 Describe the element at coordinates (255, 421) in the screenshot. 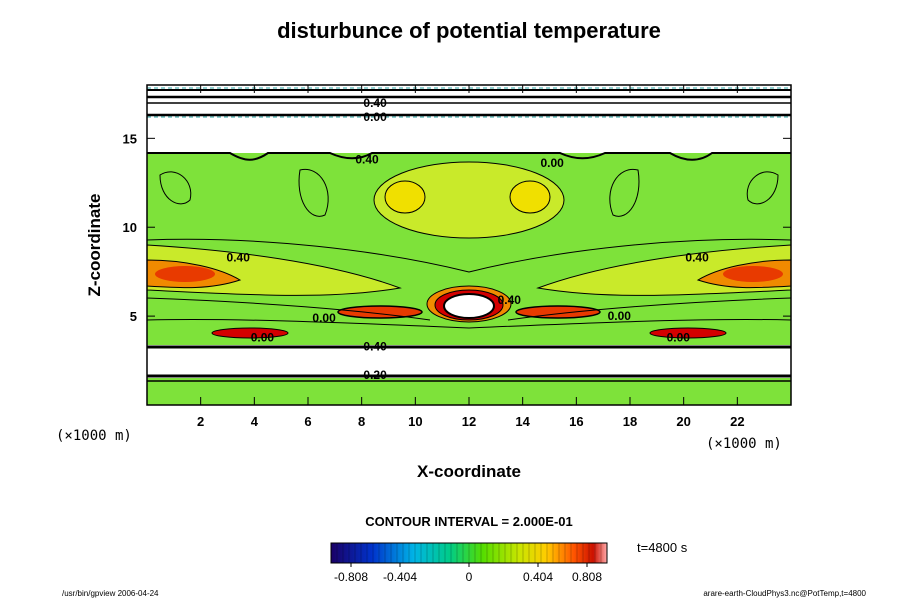

I see `x-tick-label: 4` at that location.